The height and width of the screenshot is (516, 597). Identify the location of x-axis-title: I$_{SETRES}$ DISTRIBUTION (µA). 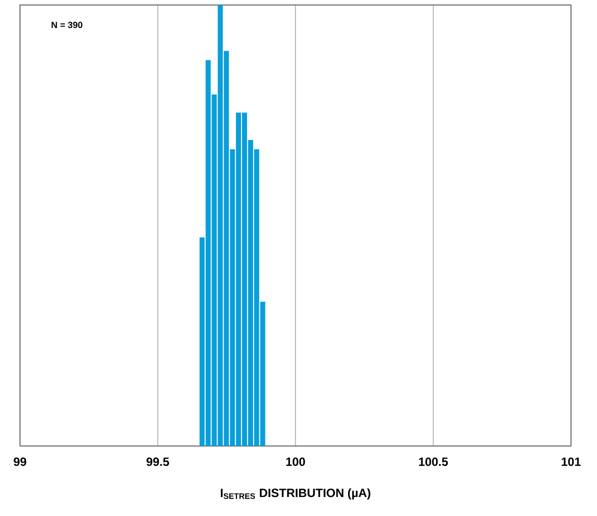
(295, 494).